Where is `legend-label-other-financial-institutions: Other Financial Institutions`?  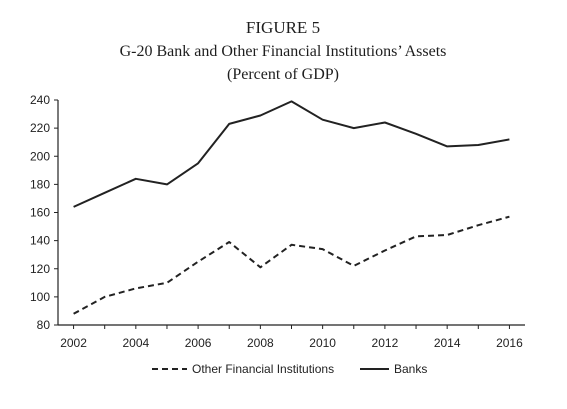 legend-label-other-financial-institutions: Other Financial Institutions is located at coordinates (263, 369).